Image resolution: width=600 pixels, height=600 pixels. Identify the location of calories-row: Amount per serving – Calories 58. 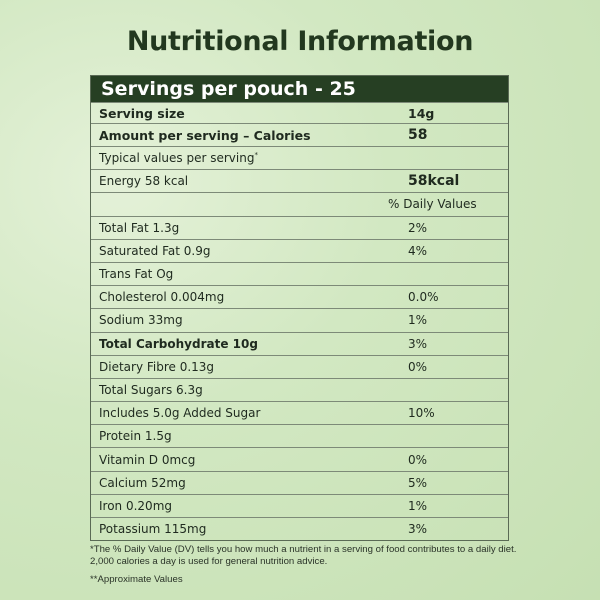
(299, 134).